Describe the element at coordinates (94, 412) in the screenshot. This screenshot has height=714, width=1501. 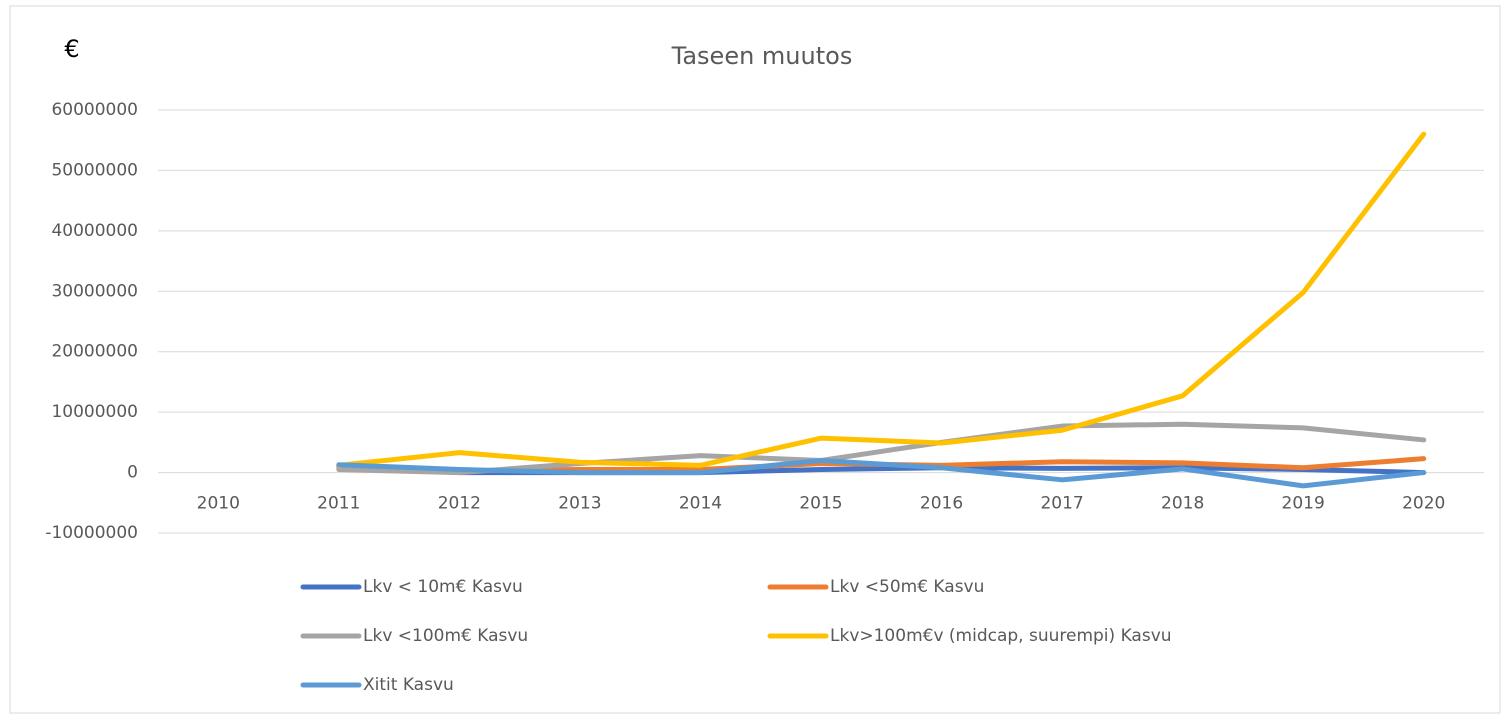
I see `y-tick-label: 10000000` at that location.